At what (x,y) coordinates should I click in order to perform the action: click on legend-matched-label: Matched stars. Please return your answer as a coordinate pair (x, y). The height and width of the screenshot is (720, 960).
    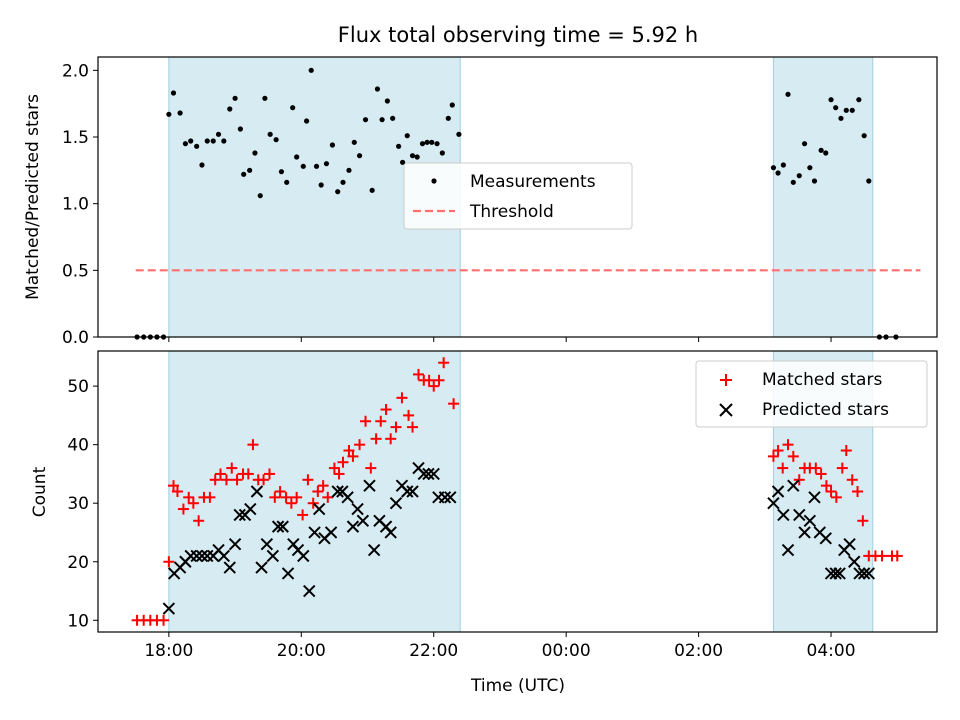
    Looking at the image, I should click on (822, 380).